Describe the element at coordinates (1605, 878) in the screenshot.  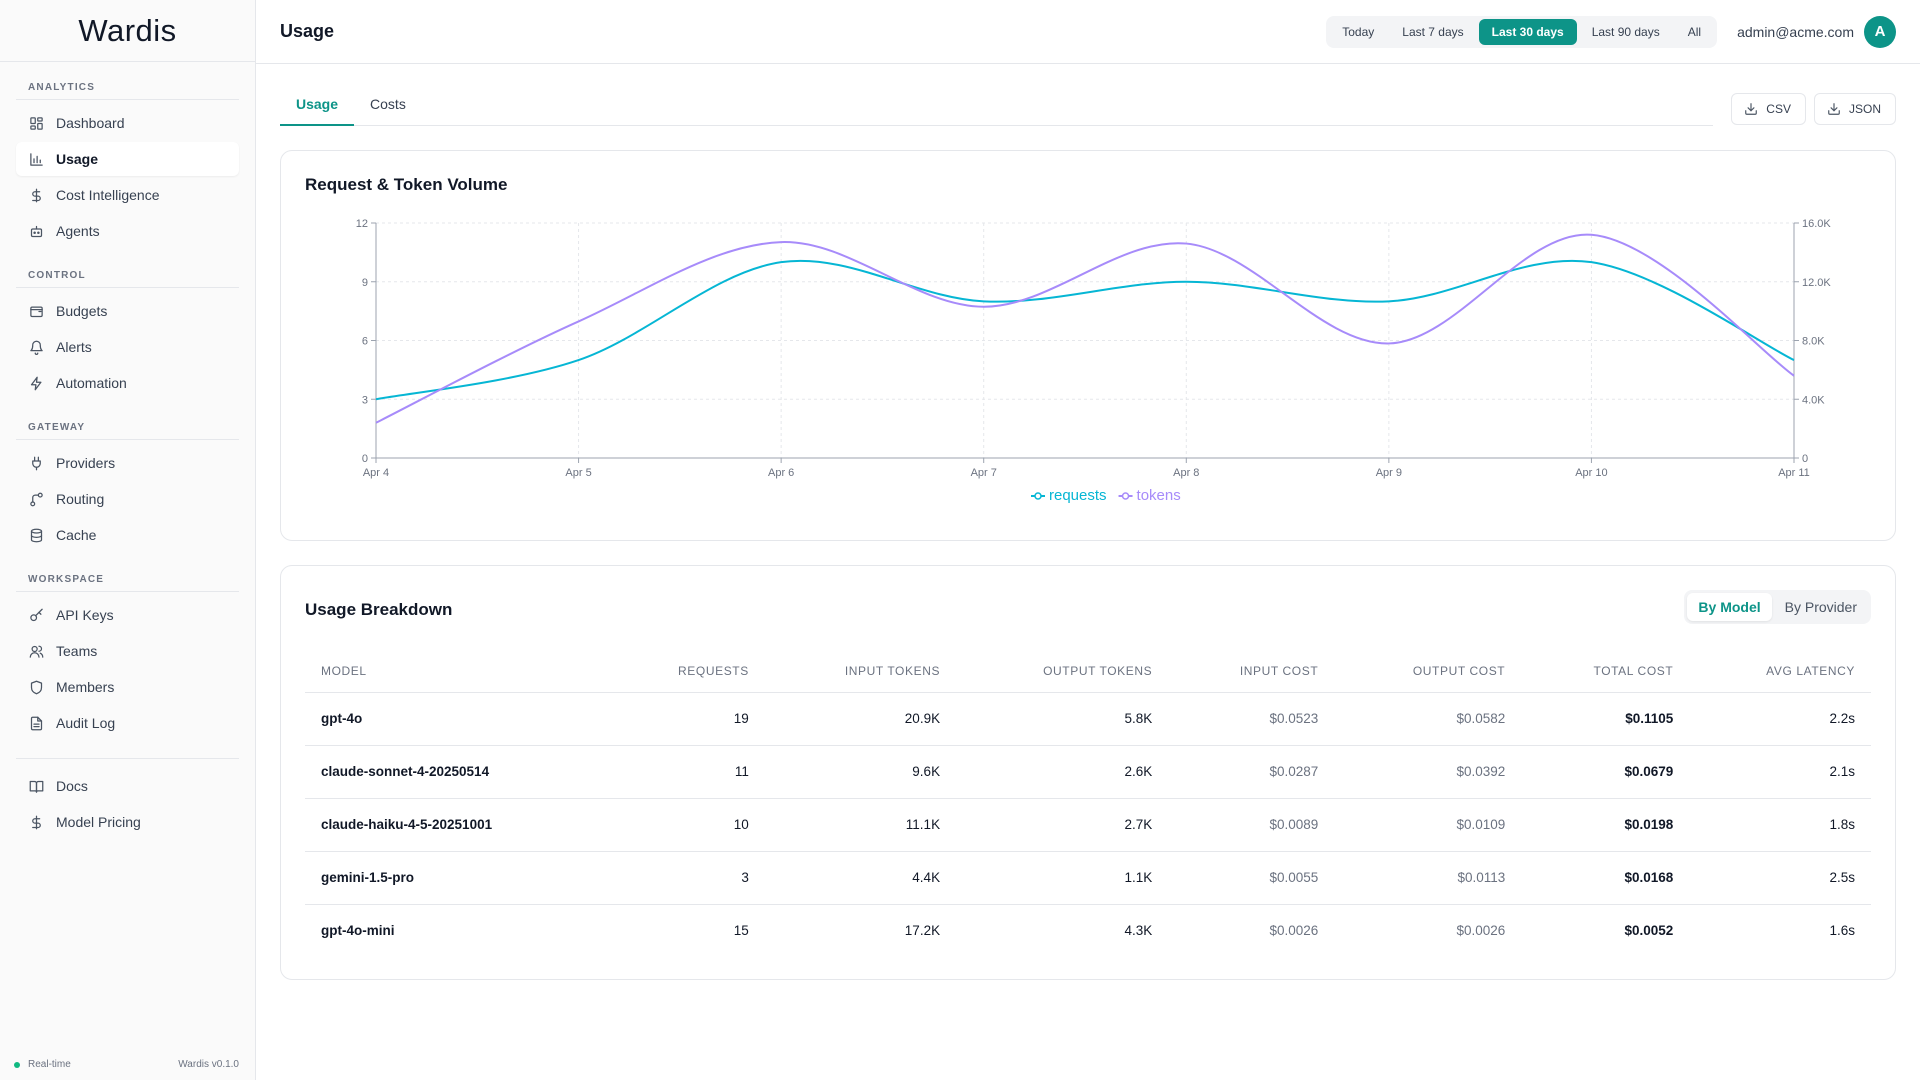
I see `table-cell: $0.0168` at that location.